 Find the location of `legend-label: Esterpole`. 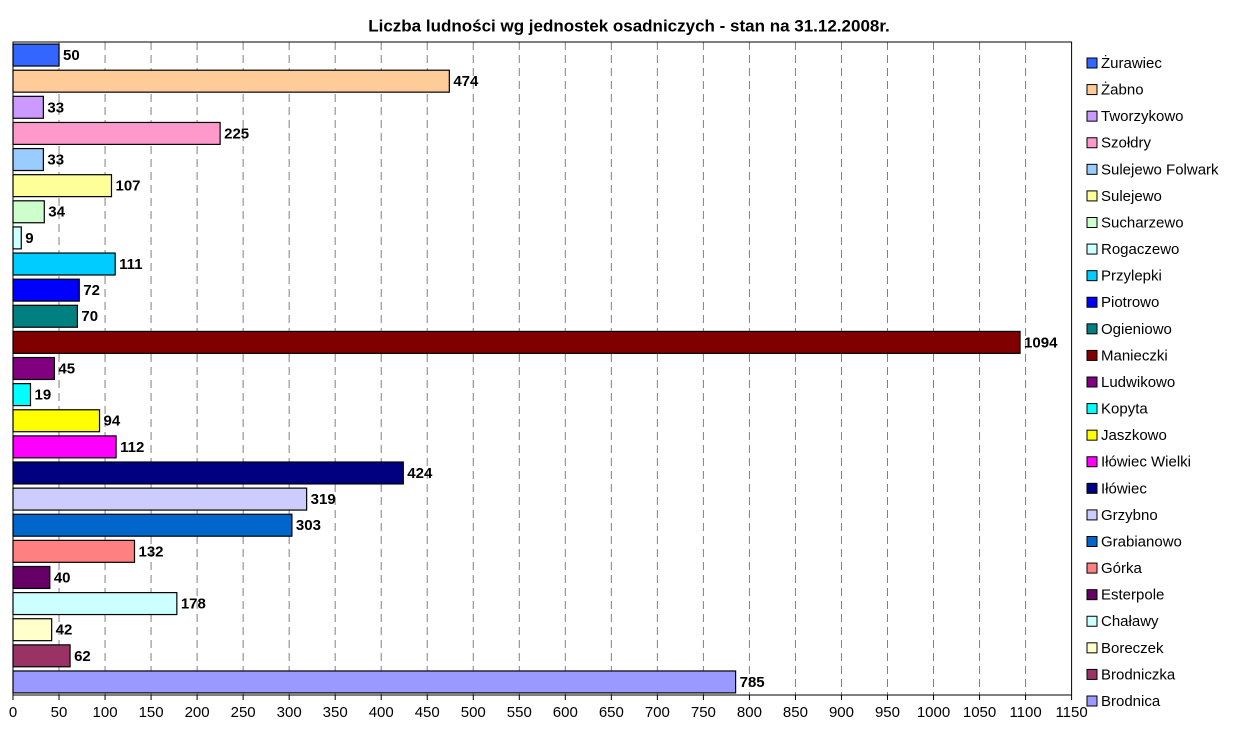

legend-label: Esterpole is located at coordinates (1132, 595).